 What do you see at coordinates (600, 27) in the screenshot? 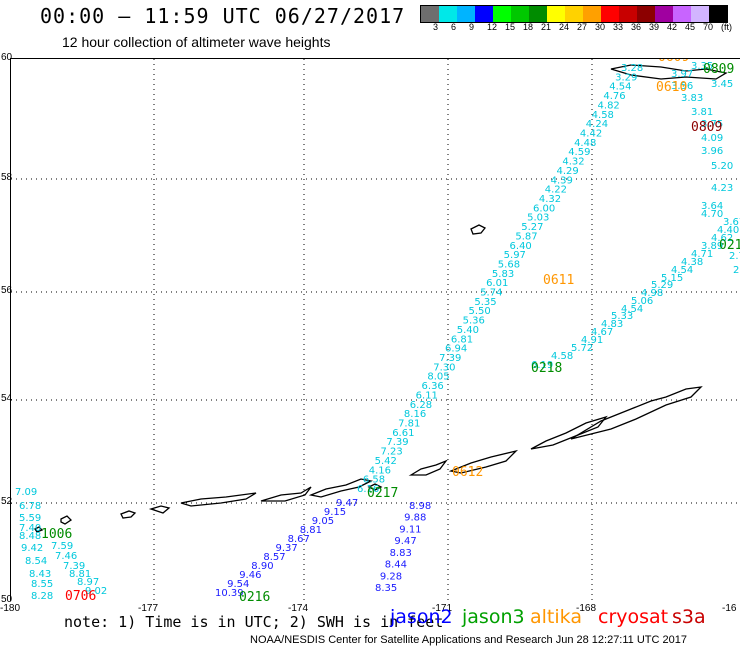
I see `scale-label: 30` at bounding box center [600, 27].